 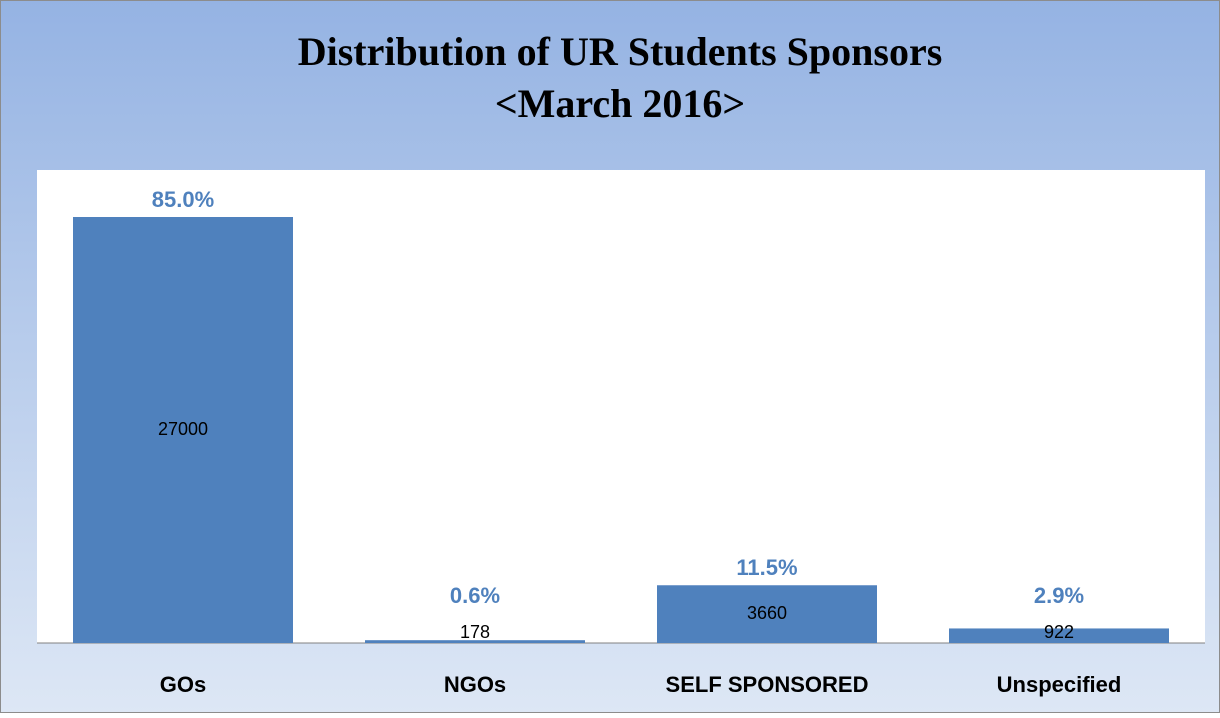 What do you see at coordinates (475, 595) in the screenshot?
I see `share-label: 0.6%` at bounding box center [475, 595].